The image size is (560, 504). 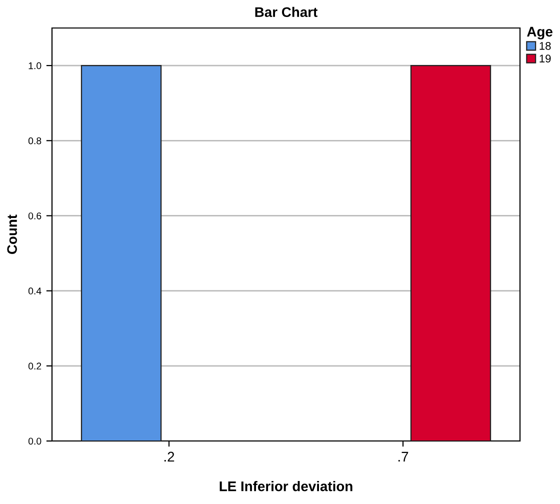 What do you see at coordinates (35, 441) in the screenshot?
I see `y-tick-label: 0.0` at bounding box center [35, 441].